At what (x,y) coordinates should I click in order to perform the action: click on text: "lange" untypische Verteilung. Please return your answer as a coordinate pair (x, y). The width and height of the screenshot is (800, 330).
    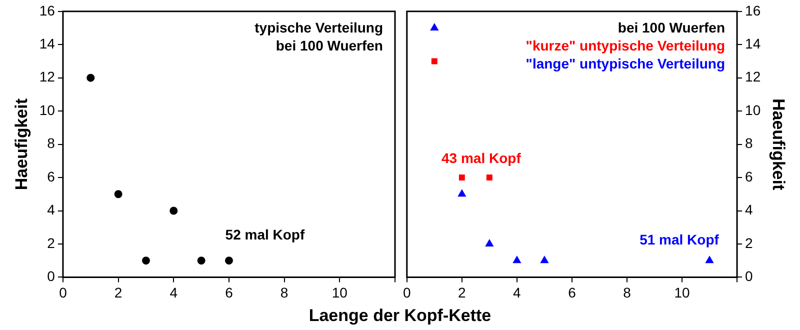
    Looking at the image, I should click on (626, 63).